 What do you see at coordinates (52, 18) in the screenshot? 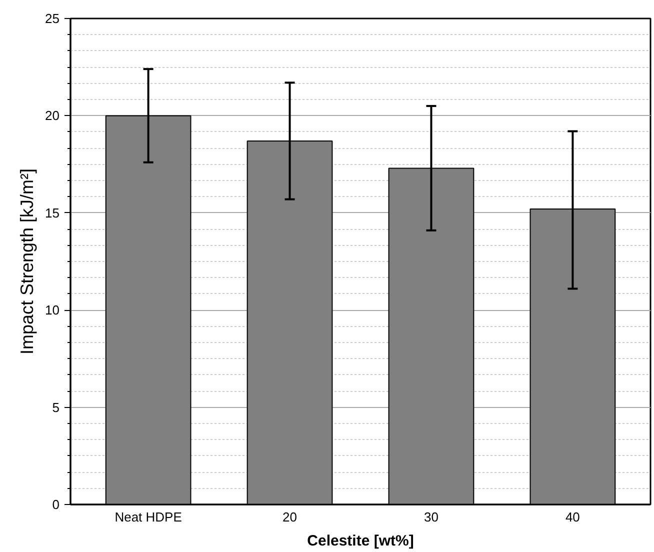
I see `y-tick-label: 25` at bounding box center [52, 18].